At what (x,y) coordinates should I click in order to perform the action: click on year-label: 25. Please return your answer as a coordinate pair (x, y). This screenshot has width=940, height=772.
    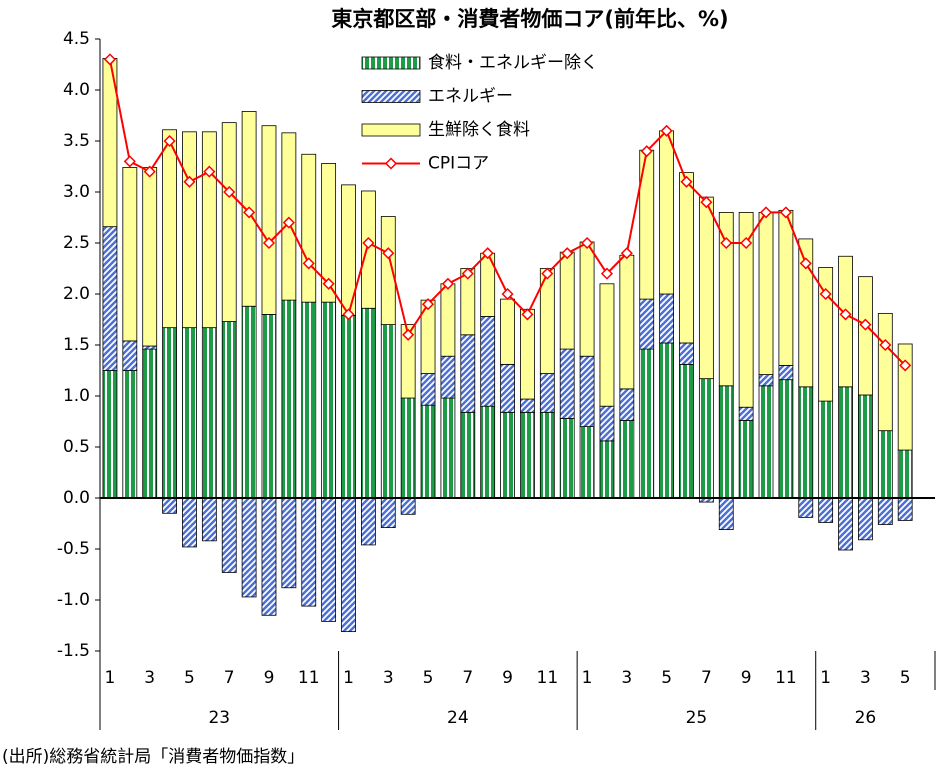
    Looking at the image, I should click on (697, 718).